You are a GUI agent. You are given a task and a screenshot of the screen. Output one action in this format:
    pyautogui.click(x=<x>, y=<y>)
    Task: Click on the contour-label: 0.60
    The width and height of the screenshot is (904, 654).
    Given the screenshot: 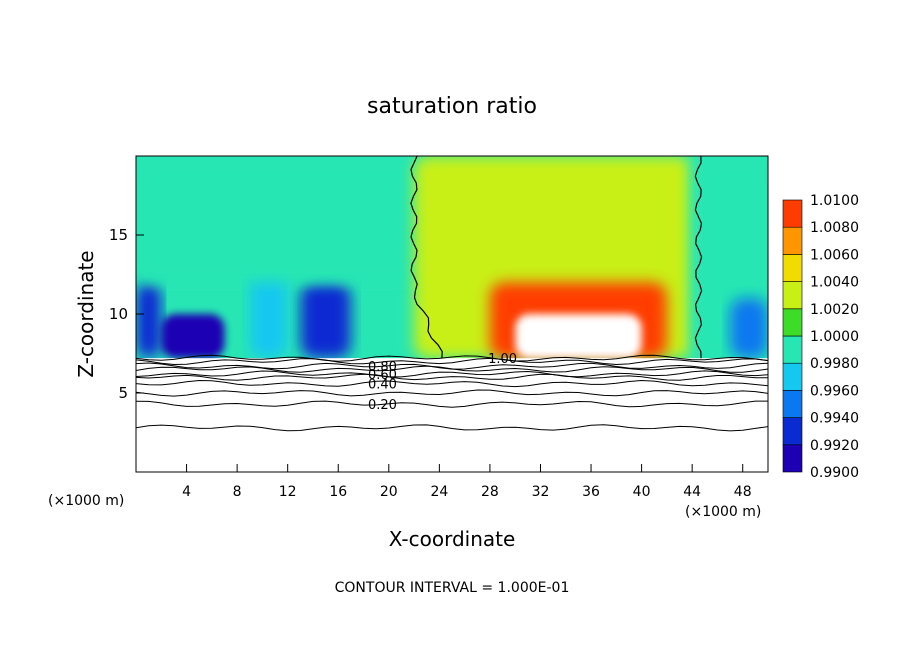 What is the action you would take?
    pyautogui.click(x=382, y=375)
    